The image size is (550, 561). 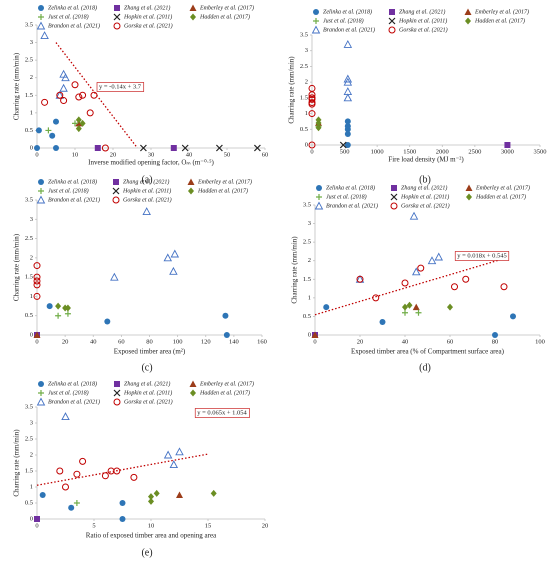 What do you see at coordinates (442, 151) in the screenshot?
I see `x-tick-label: 2000` at bounding box center [442, 151].